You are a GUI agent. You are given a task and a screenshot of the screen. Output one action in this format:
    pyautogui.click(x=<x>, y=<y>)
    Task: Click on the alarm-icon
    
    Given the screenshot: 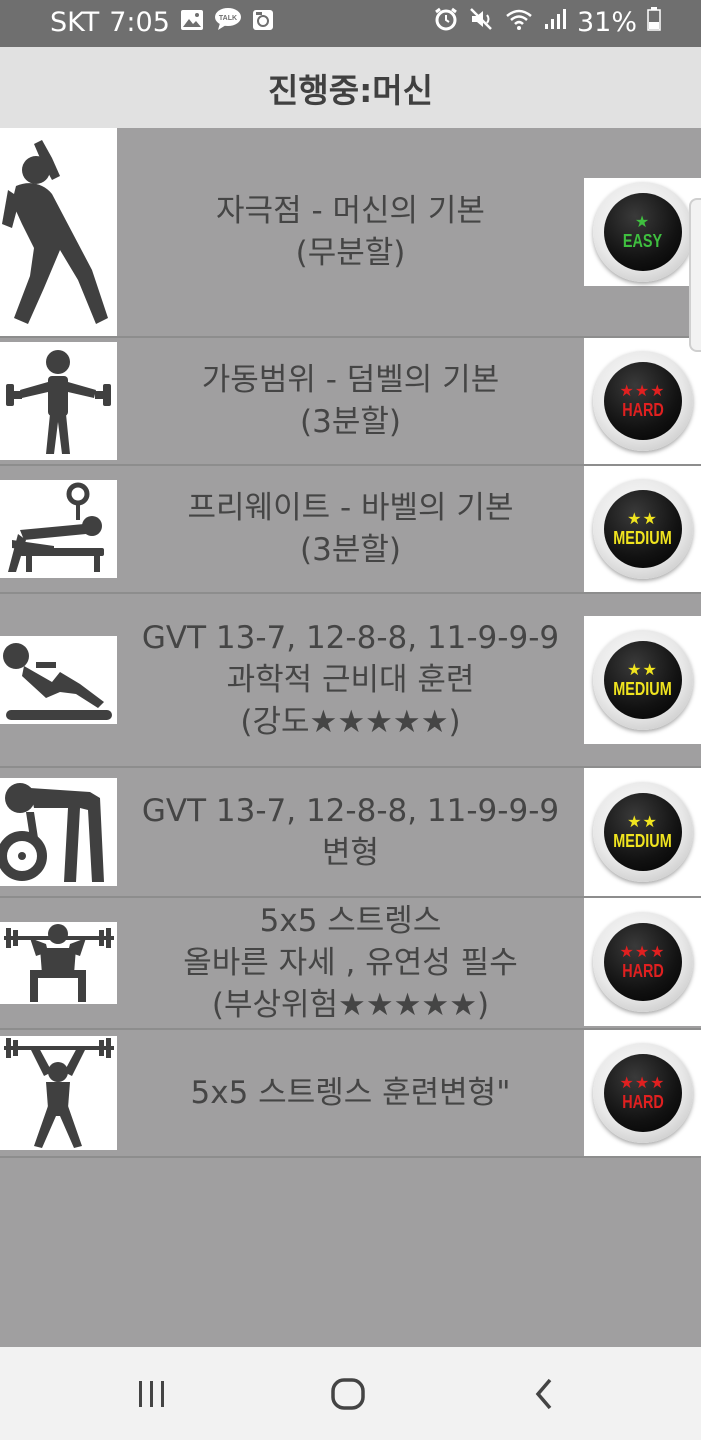 What is the action you would take?
    pyautogui.click(x=446, y=22)
    